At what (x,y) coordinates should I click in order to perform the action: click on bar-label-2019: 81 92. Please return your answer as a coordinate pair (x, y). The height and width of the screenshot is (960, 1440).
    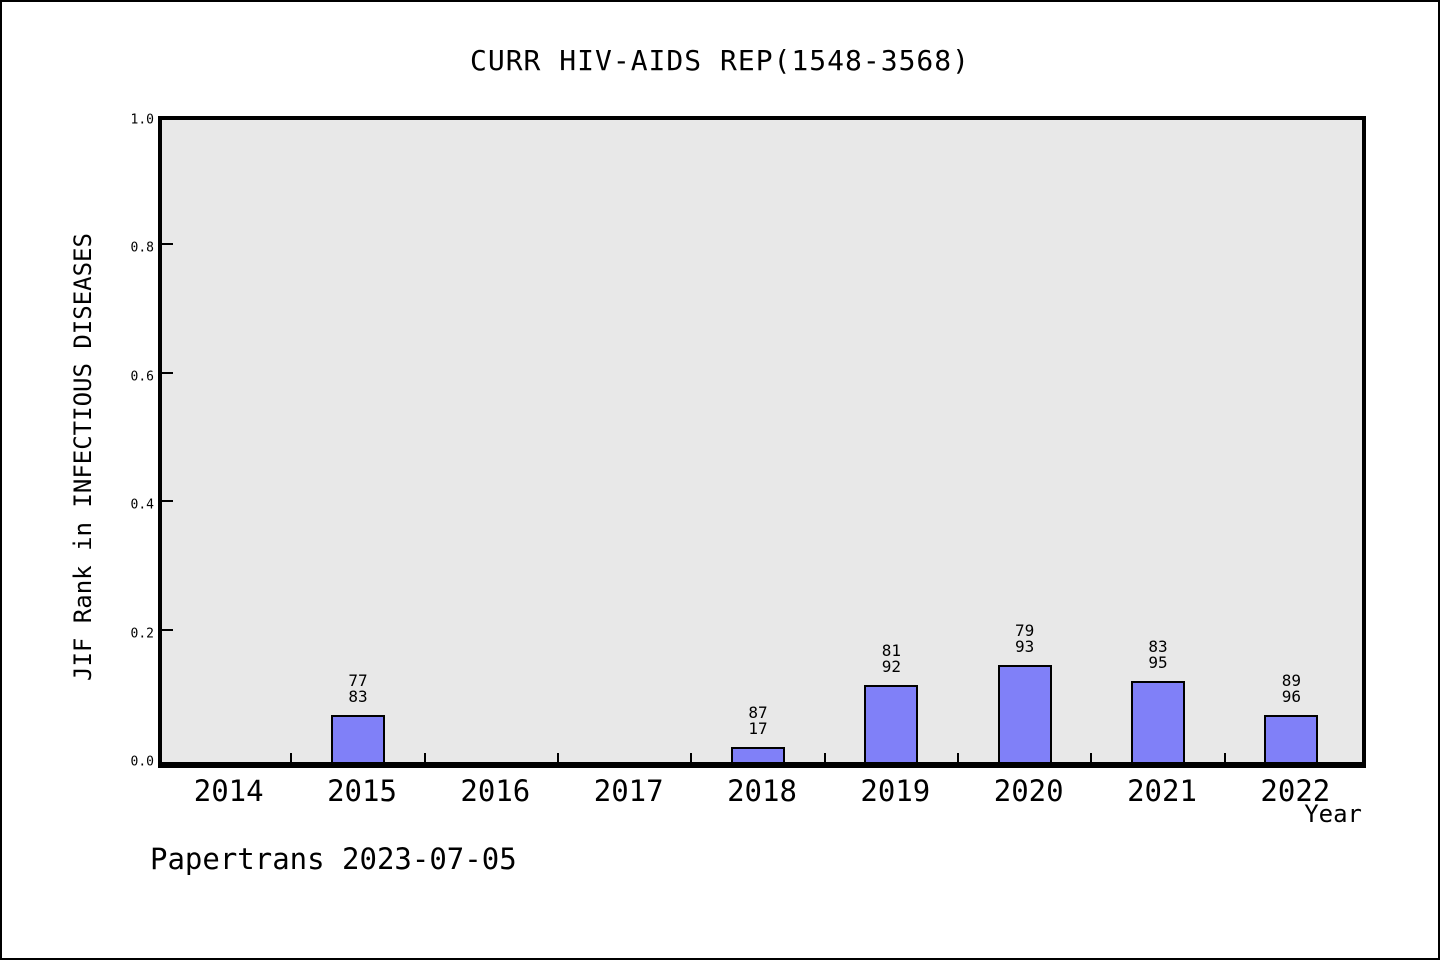
    Looking at the image, I should click on (891, 658).